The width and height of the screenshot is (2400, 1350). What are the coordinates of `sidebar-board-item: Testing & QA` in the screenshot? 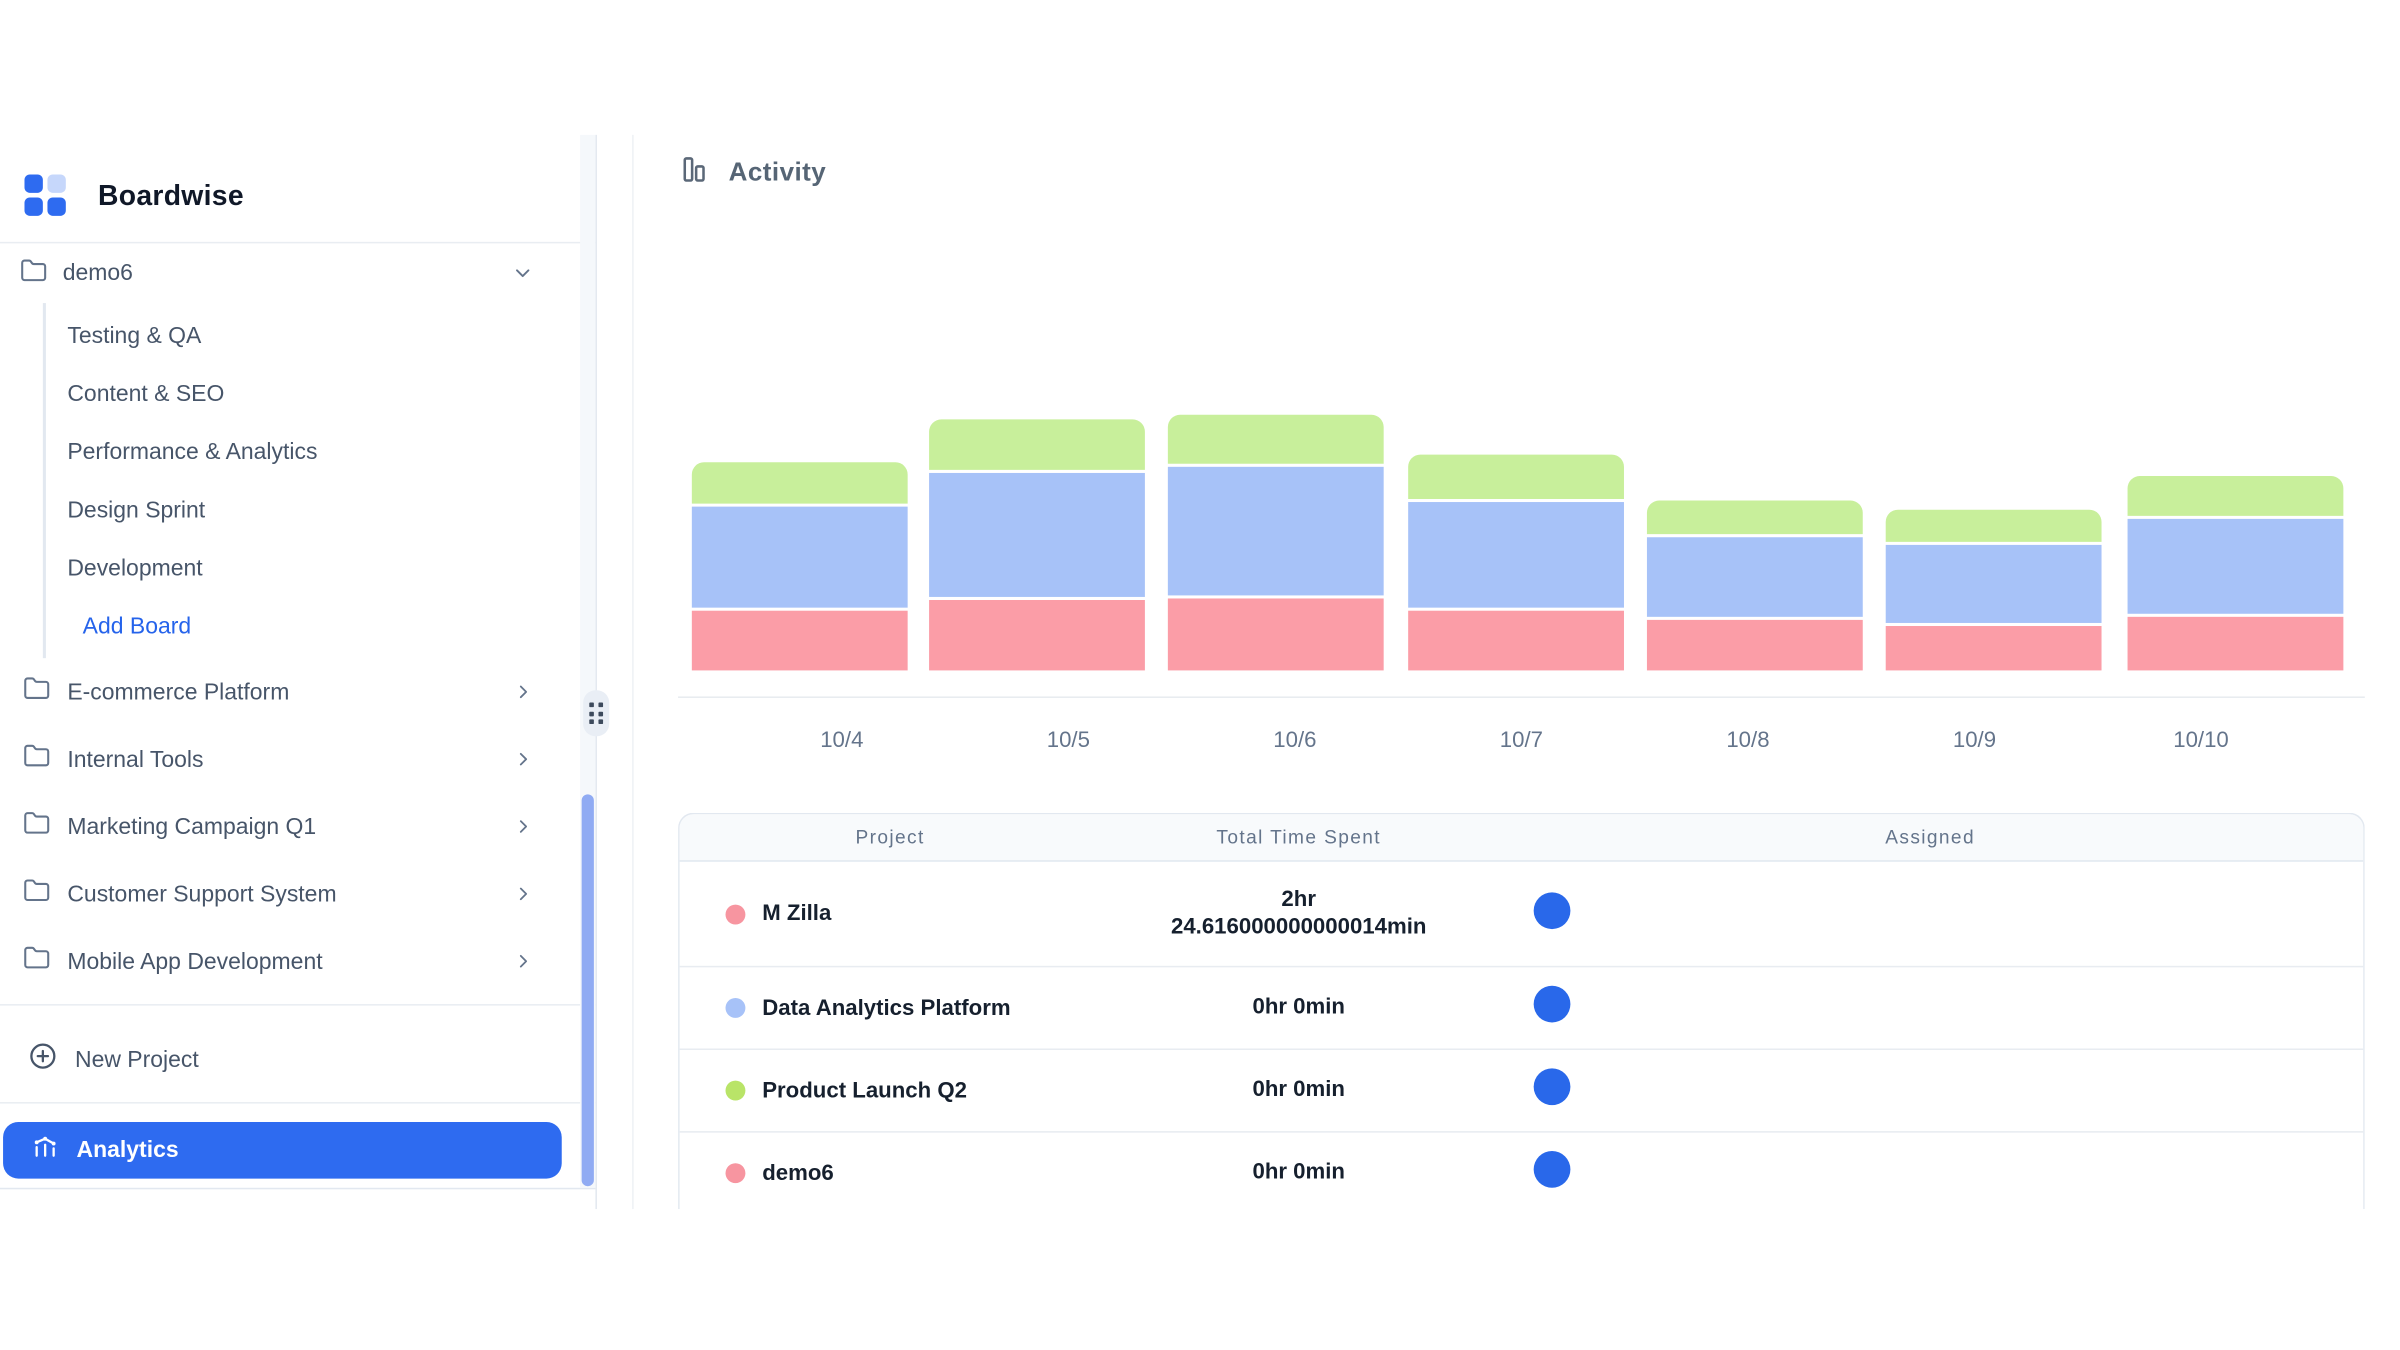 It's located at (134, 335).